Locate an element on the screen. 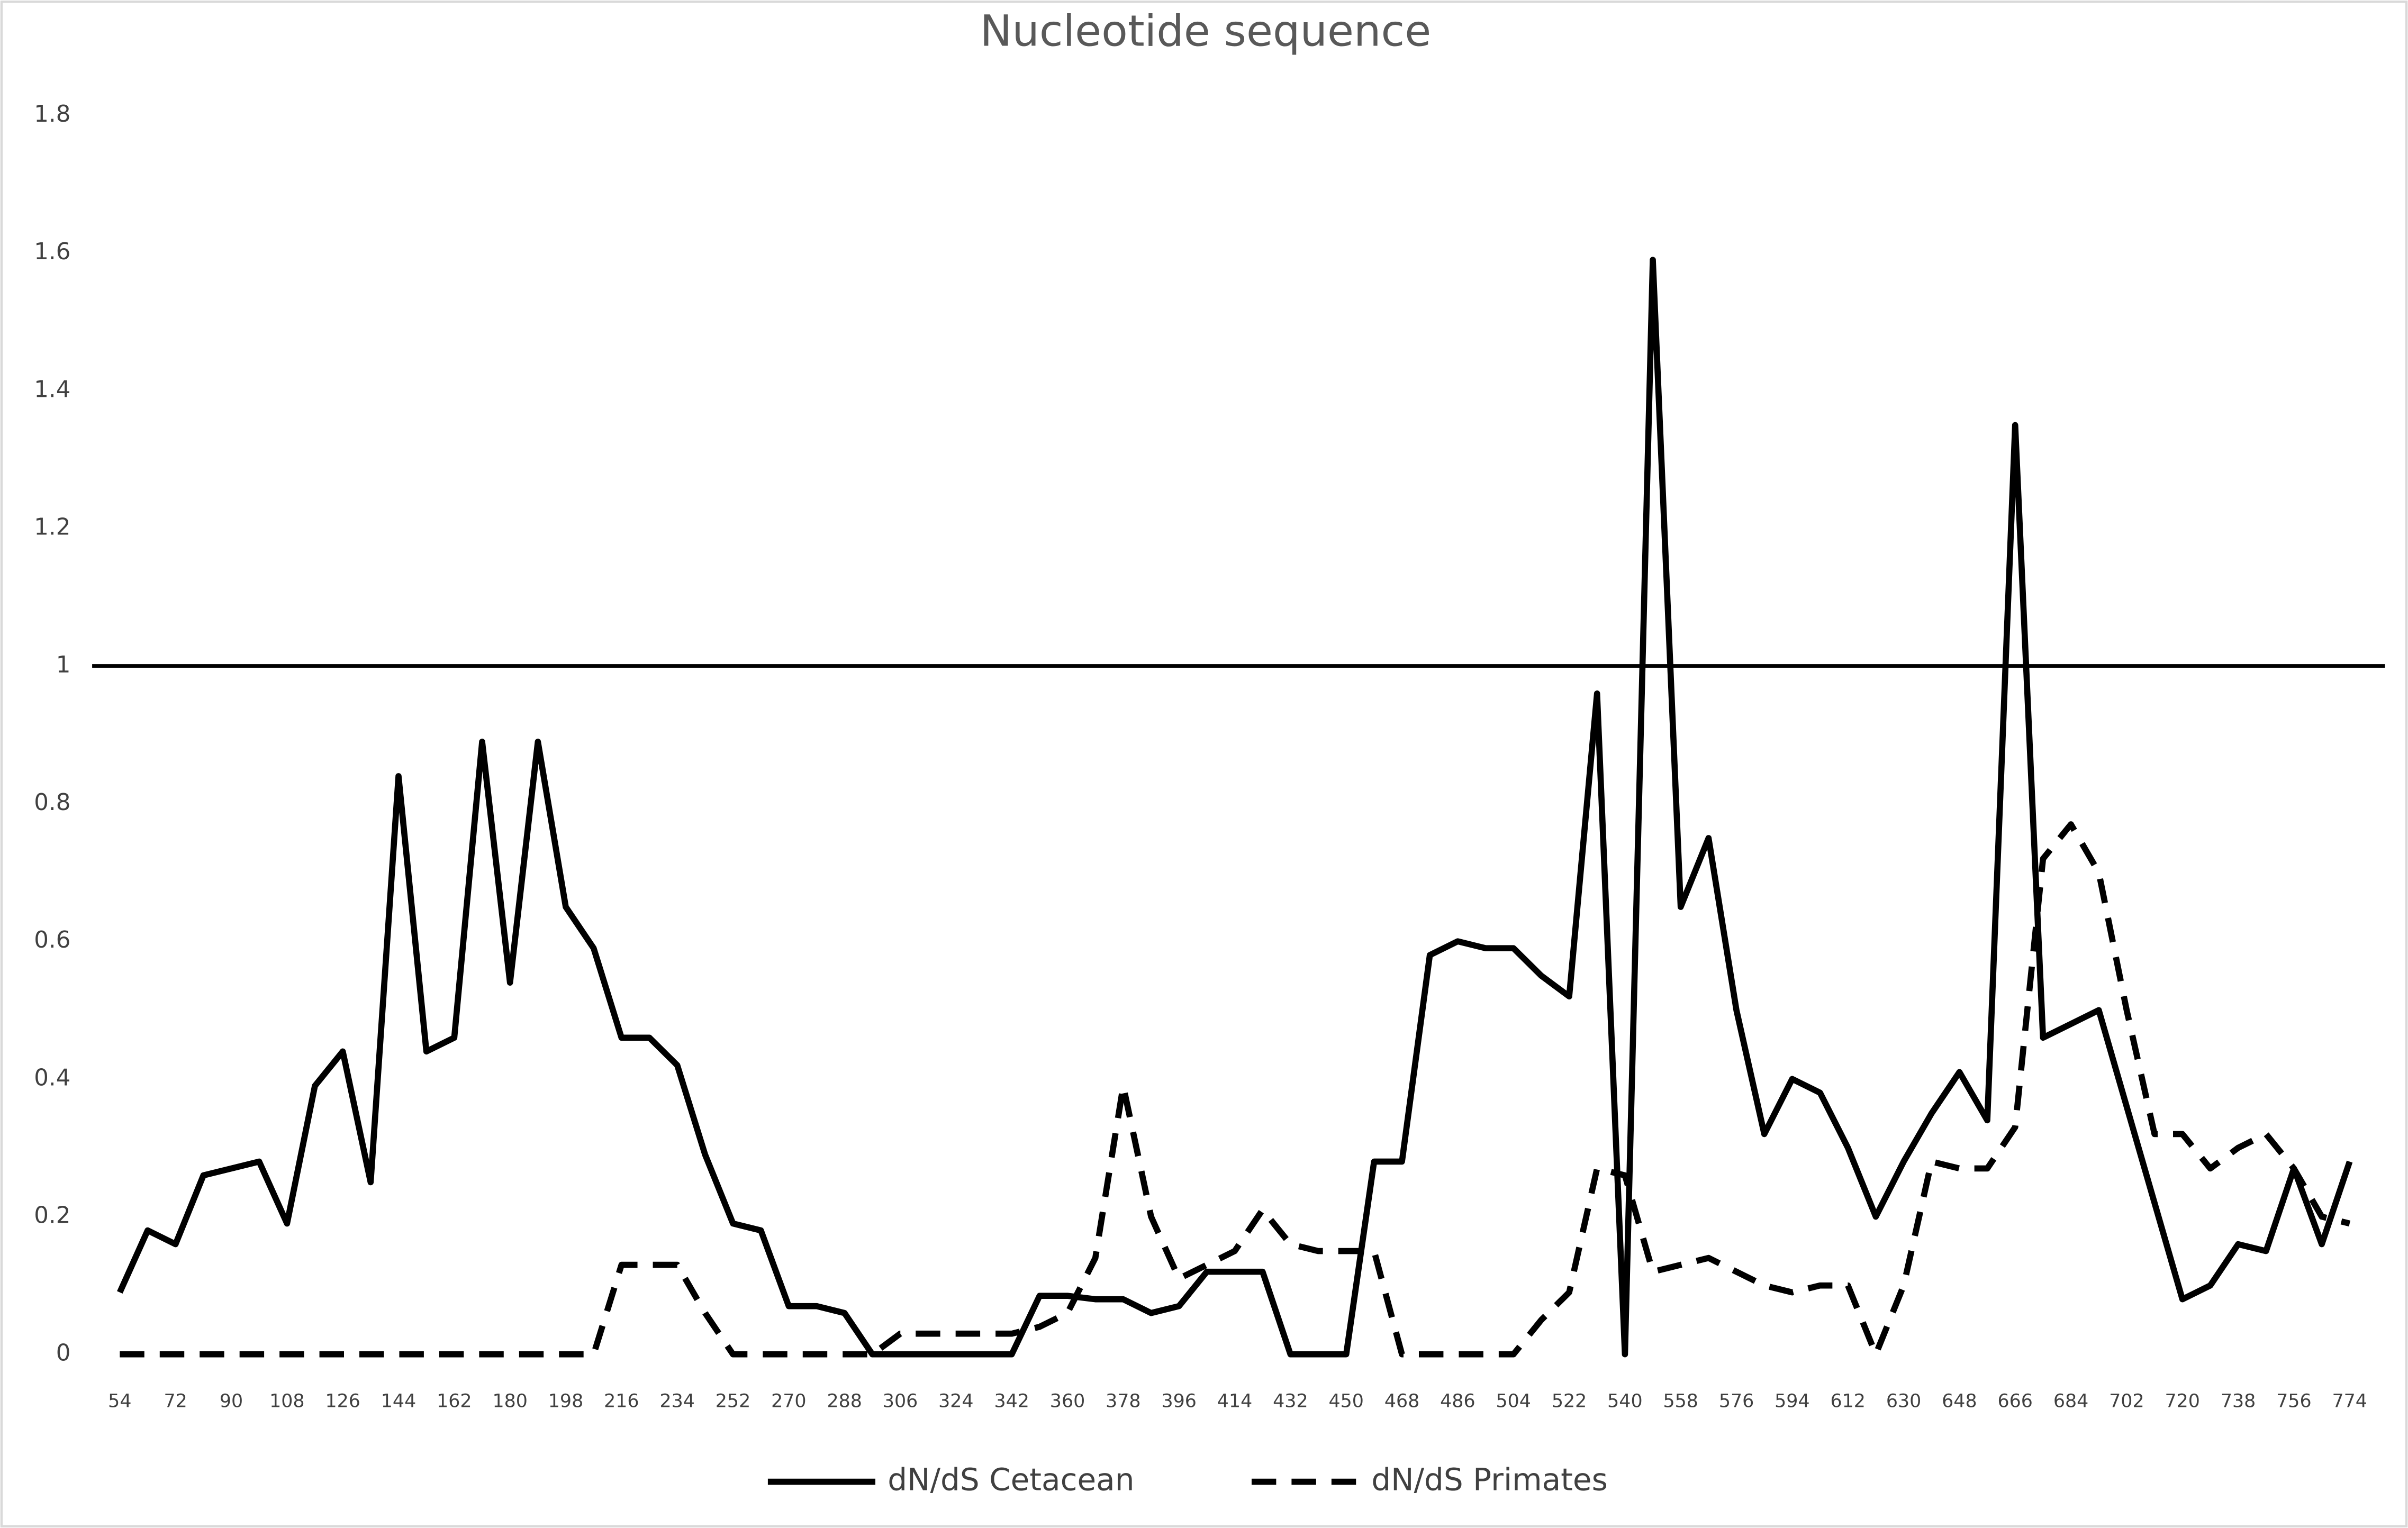 The height and width of the screenshot is (1528, 2408). x-tick-label: 198 is located at coordinates (566, 1402).